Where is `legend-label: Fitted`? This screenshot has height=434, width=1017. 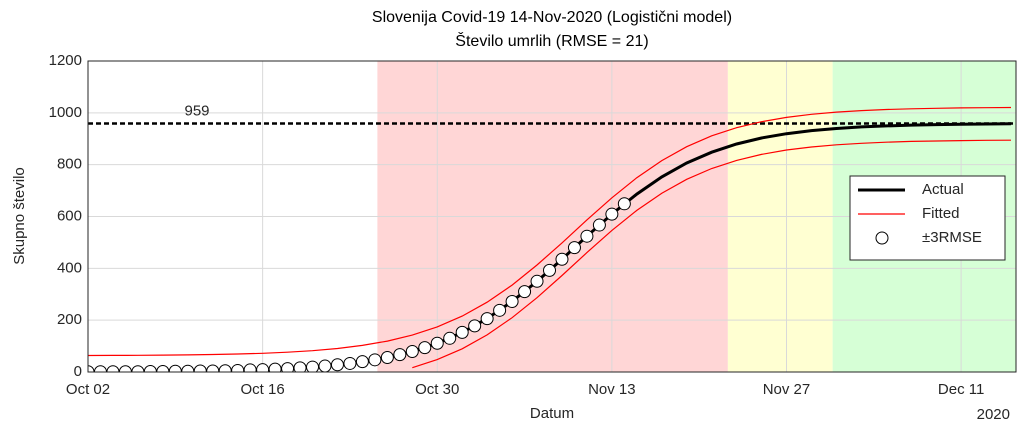
legend-label: Fitted is located at coordinates (941, 213).